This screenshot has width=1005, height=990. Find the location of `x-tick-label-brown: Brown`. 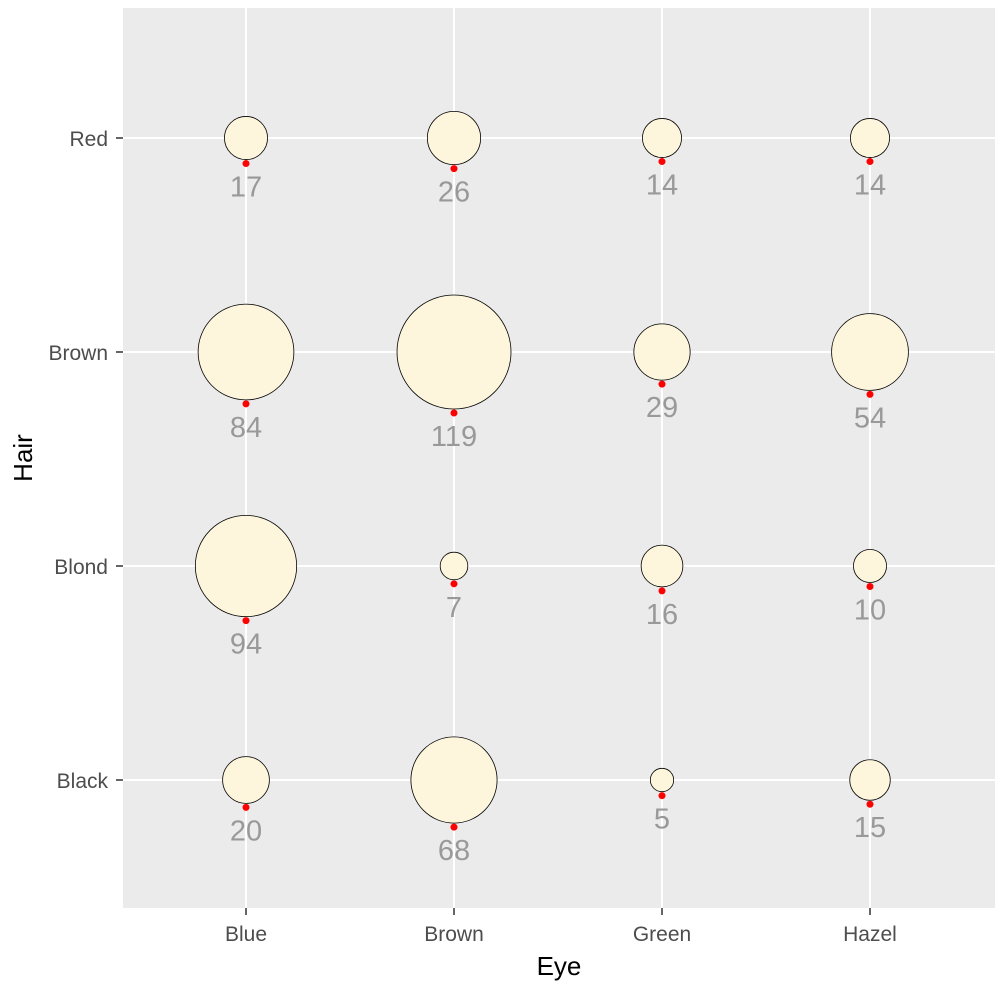

x-tick-label-brown: Brown is located at coordinates (454, 934).